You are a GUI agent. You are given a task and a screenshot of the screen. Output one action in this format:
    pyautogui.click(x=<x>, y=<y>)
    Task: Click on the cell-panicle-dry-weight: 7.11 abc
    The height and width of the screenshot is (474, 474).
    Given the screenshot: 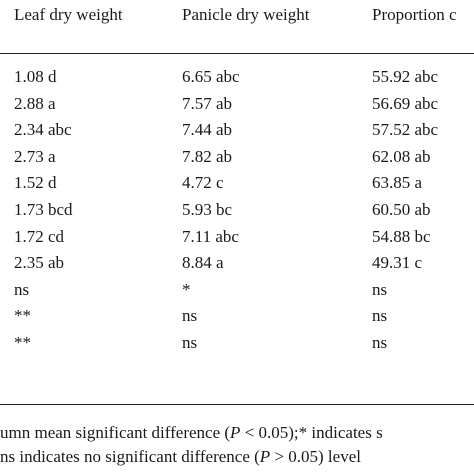 What is the action you would take?
    pyautogui.click(x=210, y=236)
    